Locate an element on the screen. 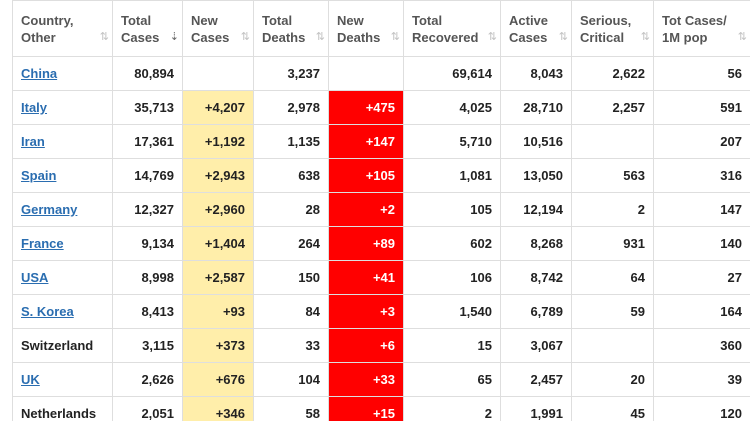 The width and height of the screenshot is (750, 421). new-cases-cell: +1,192 is located at coordinates (218, 141).